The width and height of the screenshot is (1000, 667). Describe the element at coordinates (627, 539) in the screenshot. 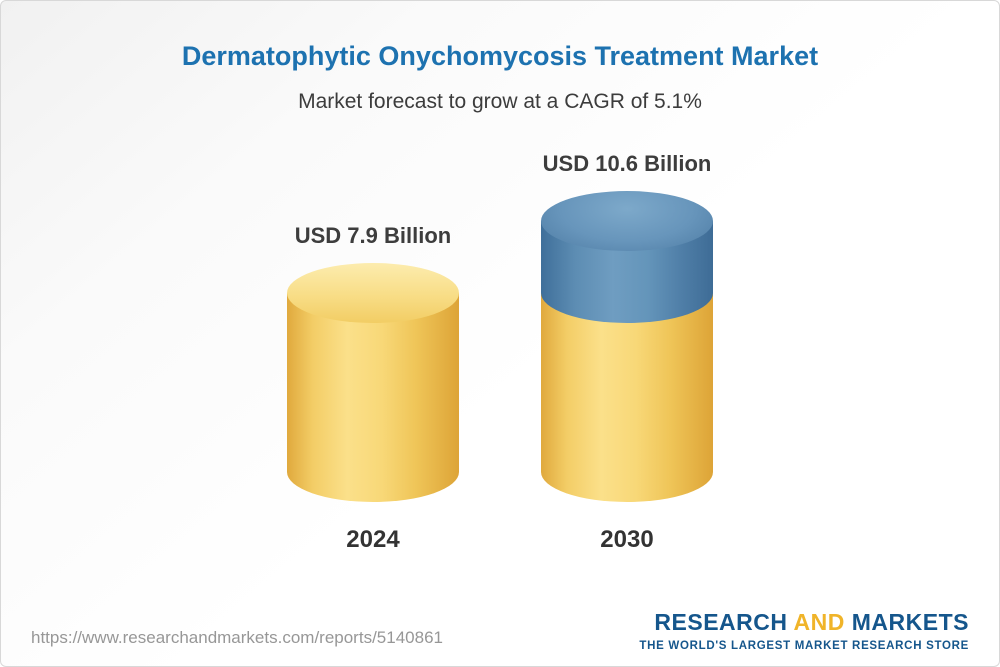

I see `year-label-2030: 2030` at that location.